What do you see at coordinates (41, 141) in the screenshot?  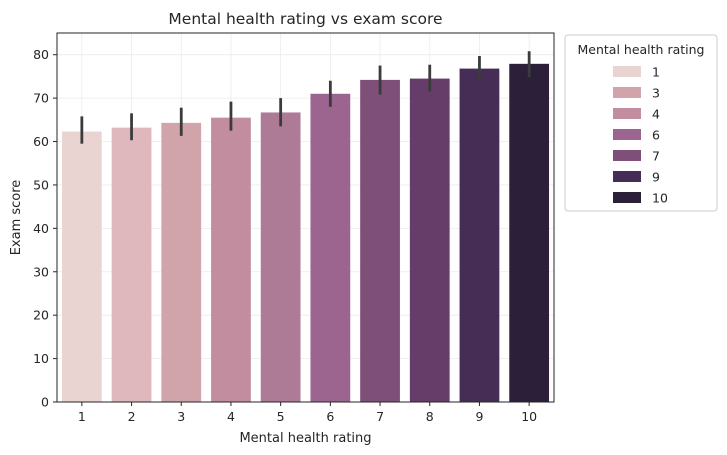 I see `y-tick-label-60: 60` at bounding box center [41, 141].